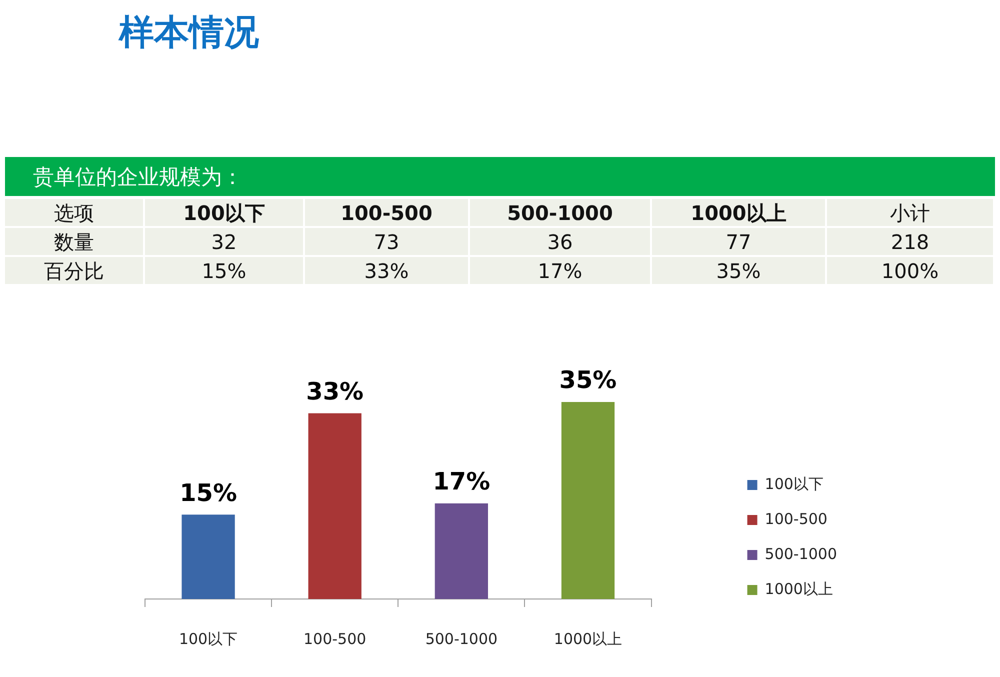  Describe the element at coordinates (796, 519) in the screenshot. I see `legend-label: 100-500` at that location.